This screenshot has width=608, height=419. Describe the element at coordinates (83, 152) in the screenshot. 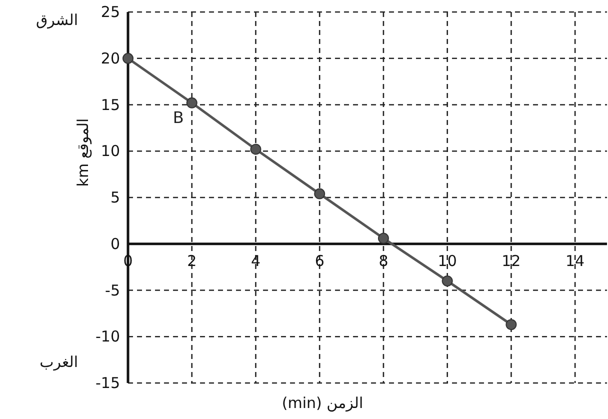

I see `y-axis-title: الموقع km` at that location.